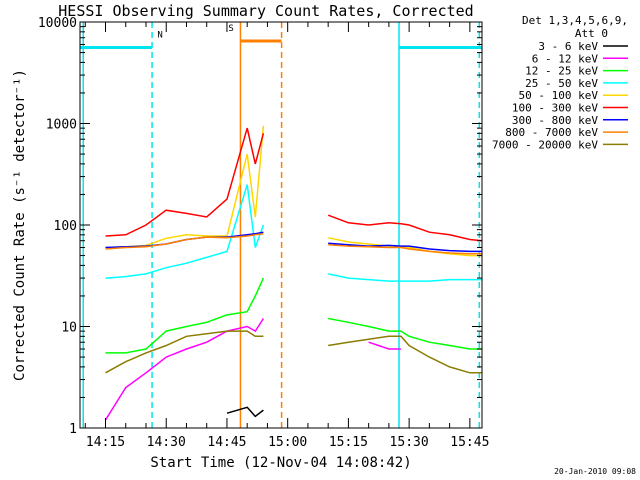 The width and height of the screenshot is (640, 480). I want to click on y-tick-label: 1000, so click(61, 125).